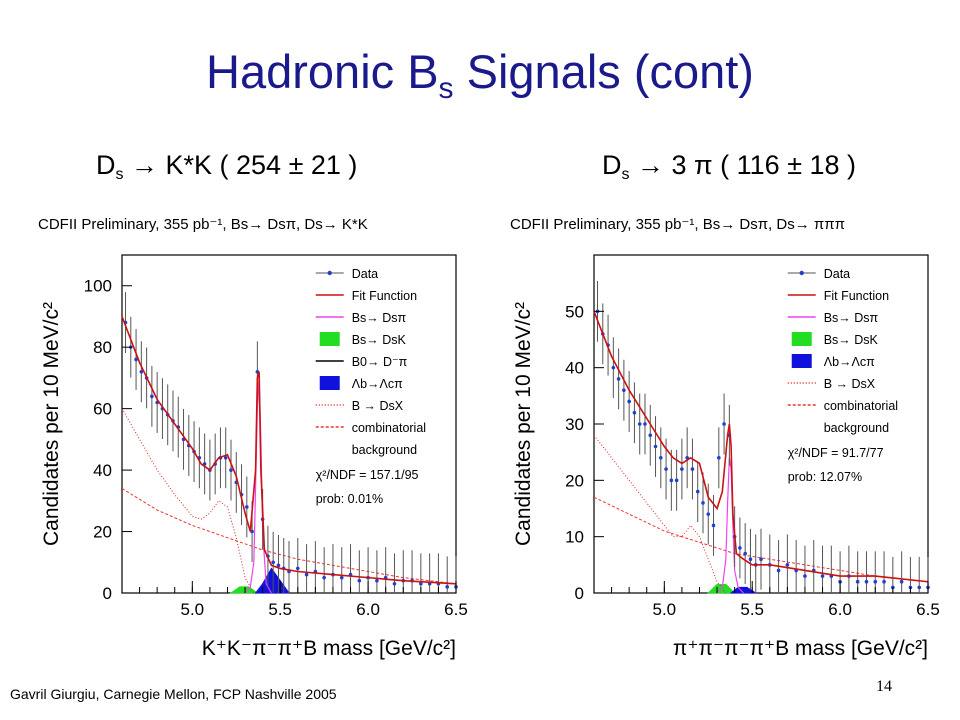 This screenshot has width=960, height=720. I want to click on legend-label: background, so click(856, 428).